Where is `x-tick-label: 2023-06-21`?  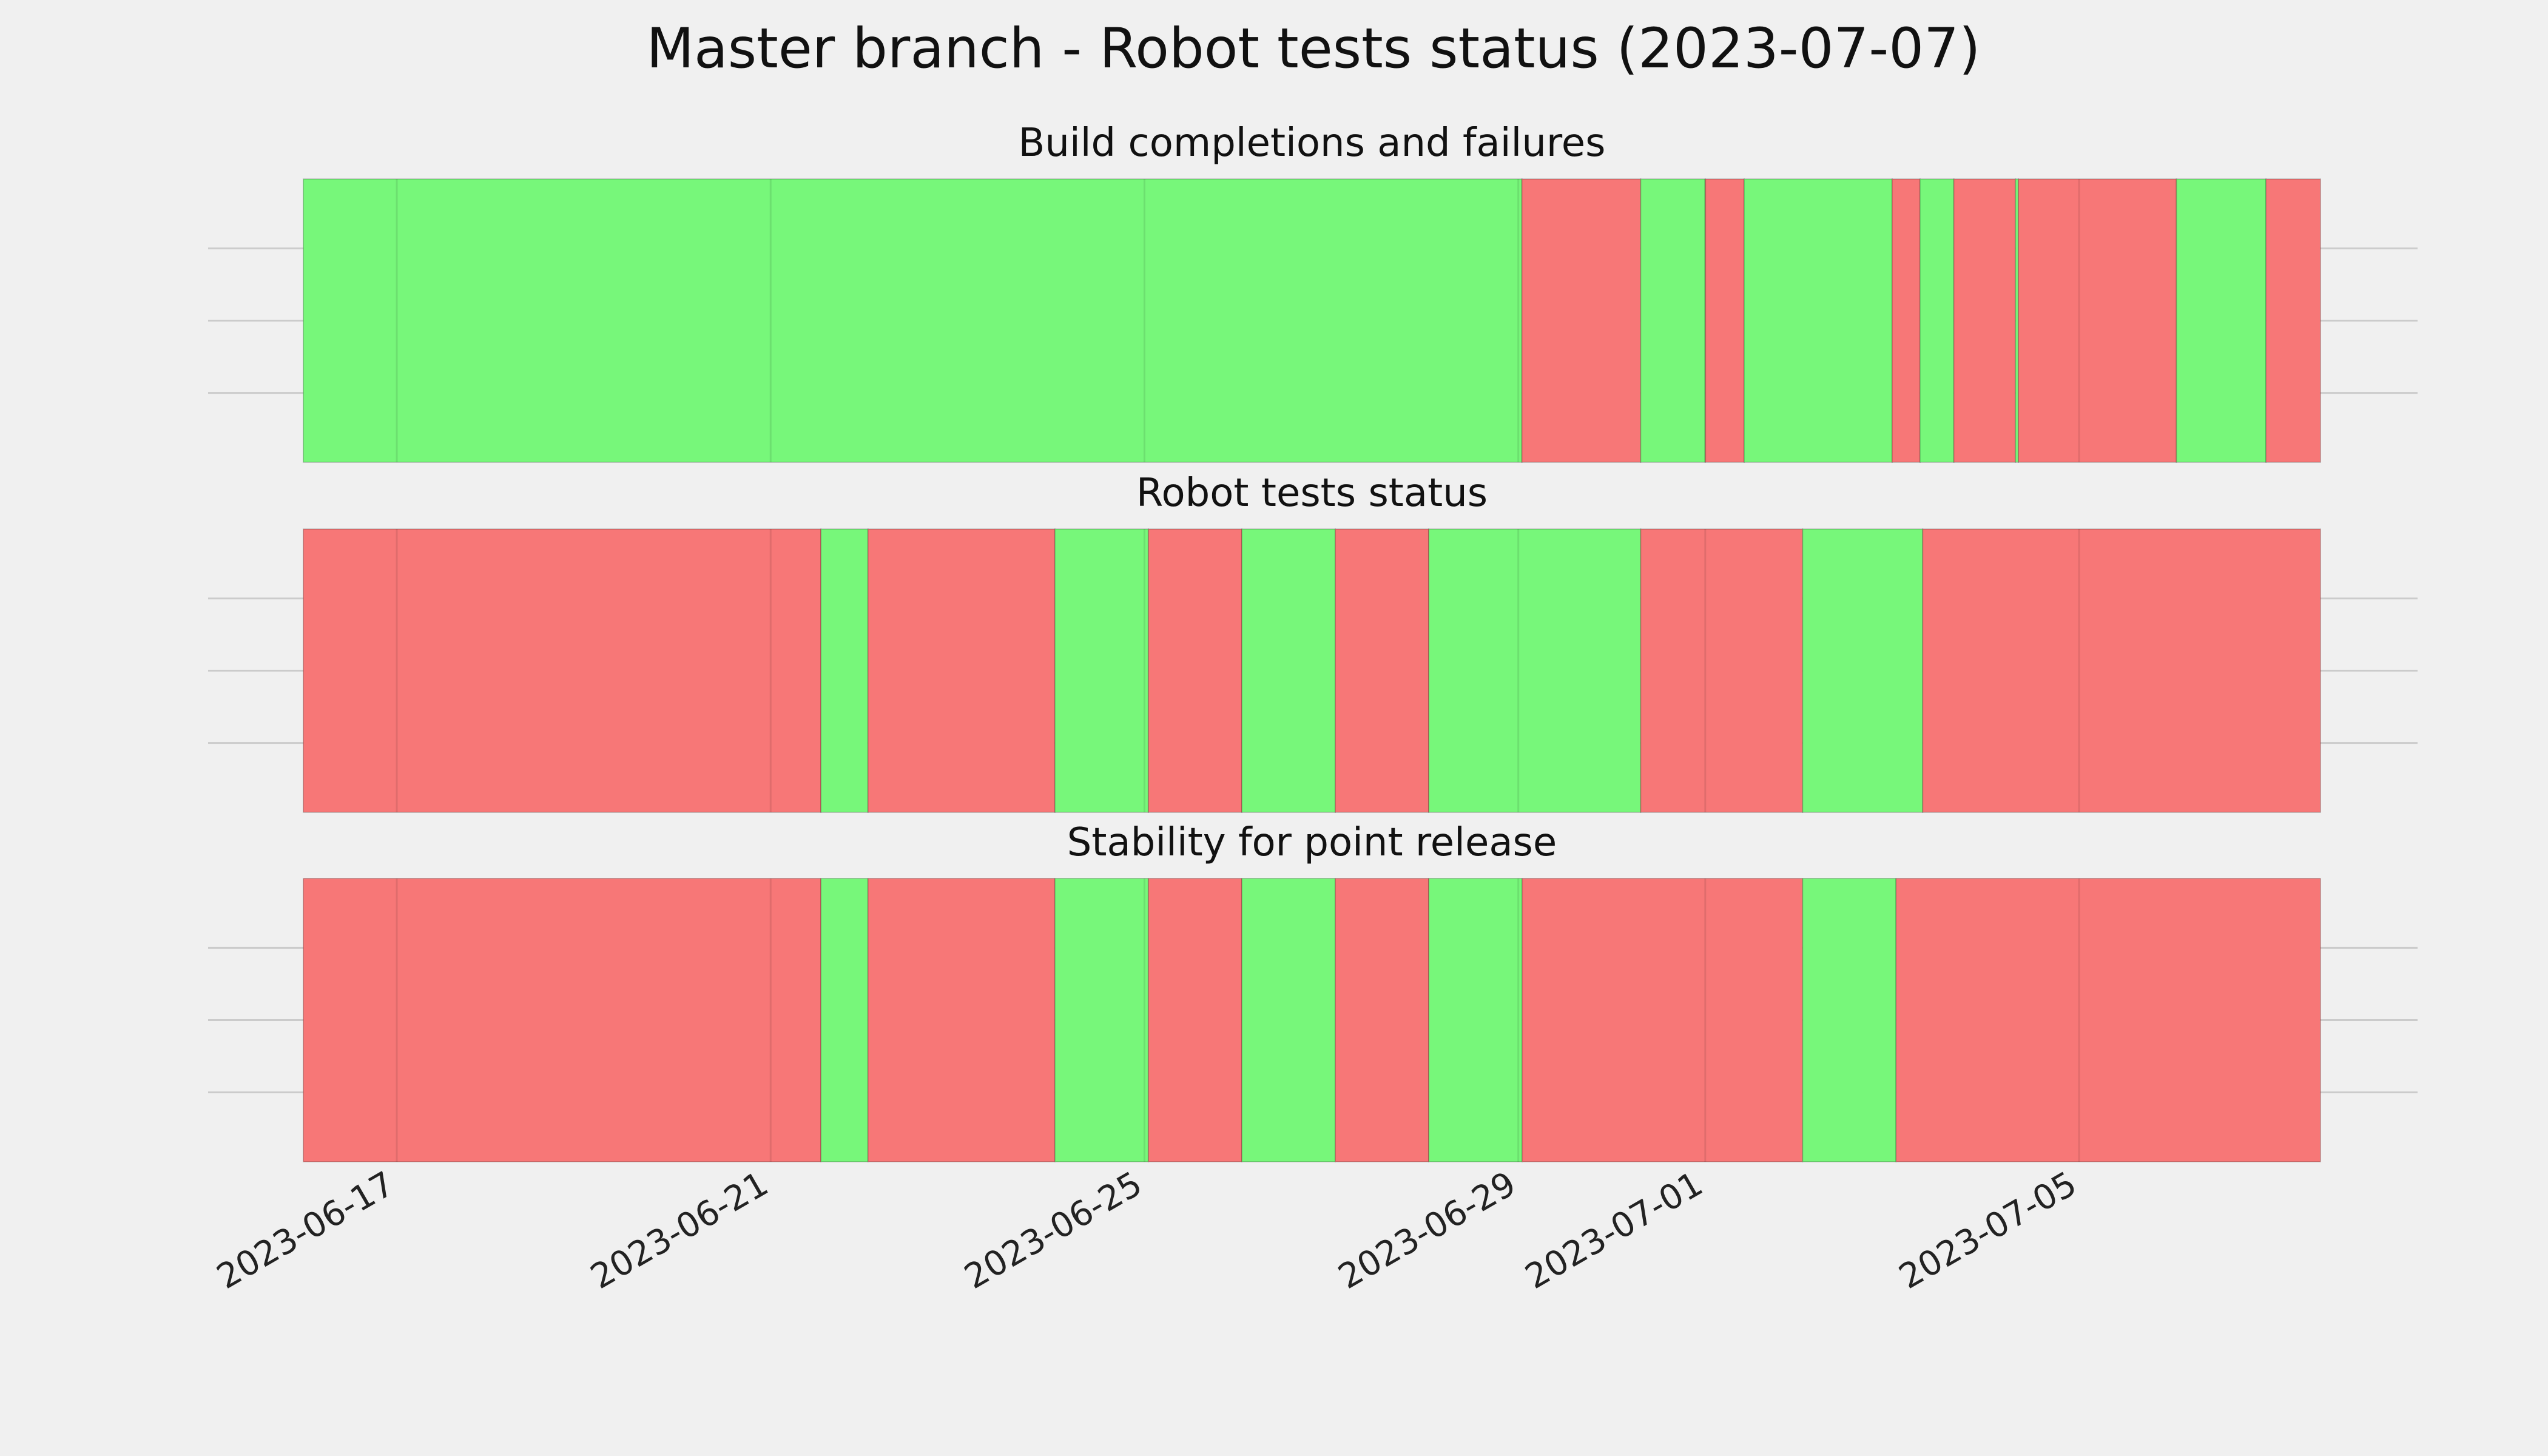 x-tick-label: 2023-06-21 is located at coordinates (679, 1230).